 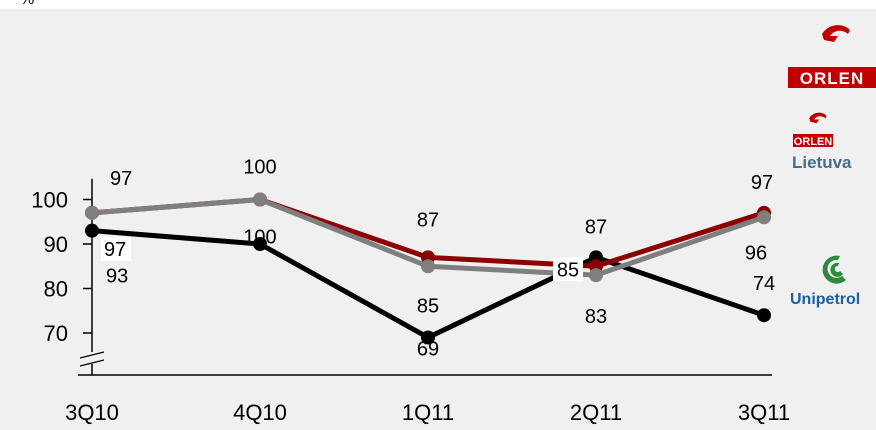 I want to click on x-tick-label: 1Q11, so click(x=428, y=412).